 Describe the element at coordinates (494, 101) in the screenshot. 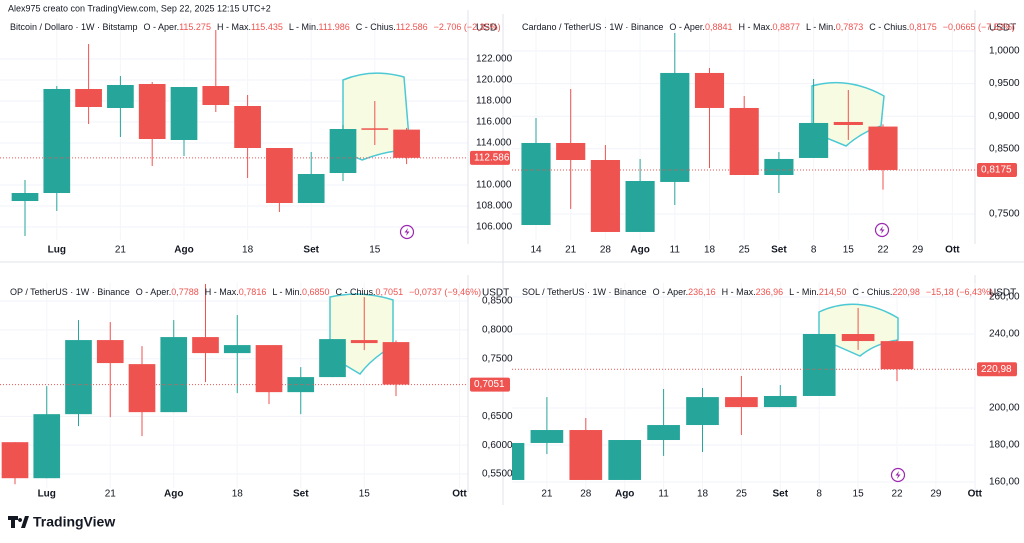

I see `y-tick-label: 118.000` at that location.